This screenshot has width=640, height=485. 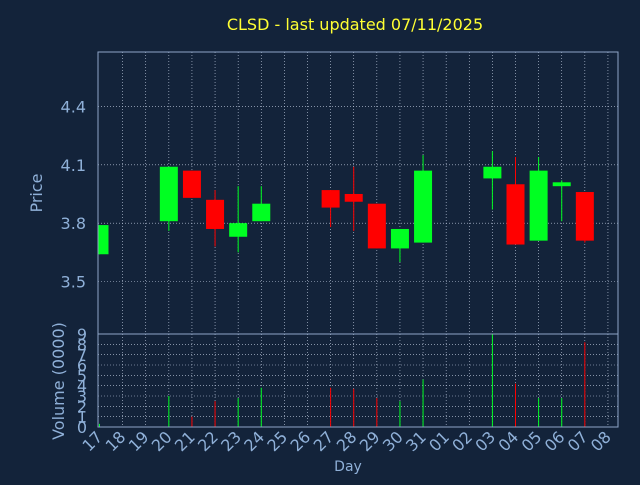 I want to click on volume-ytick-label: 3, so click(x=82, y=396).